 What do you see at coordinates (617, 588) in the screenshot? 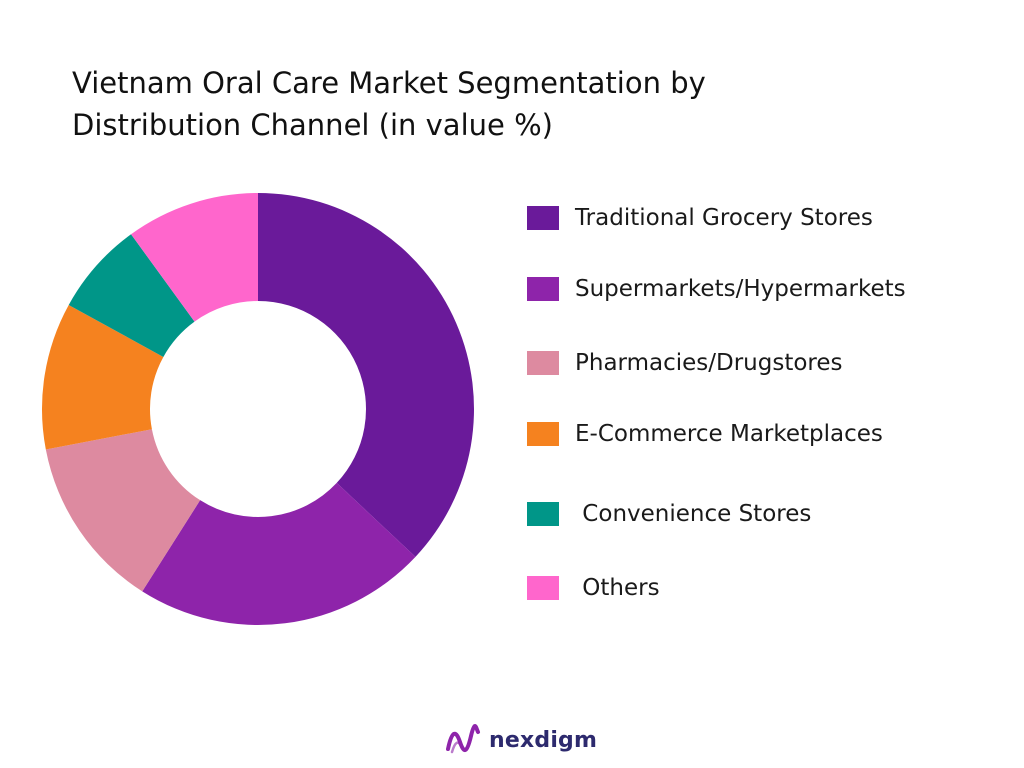
I see `legend-label: Others` at bounding box center [617, 588].